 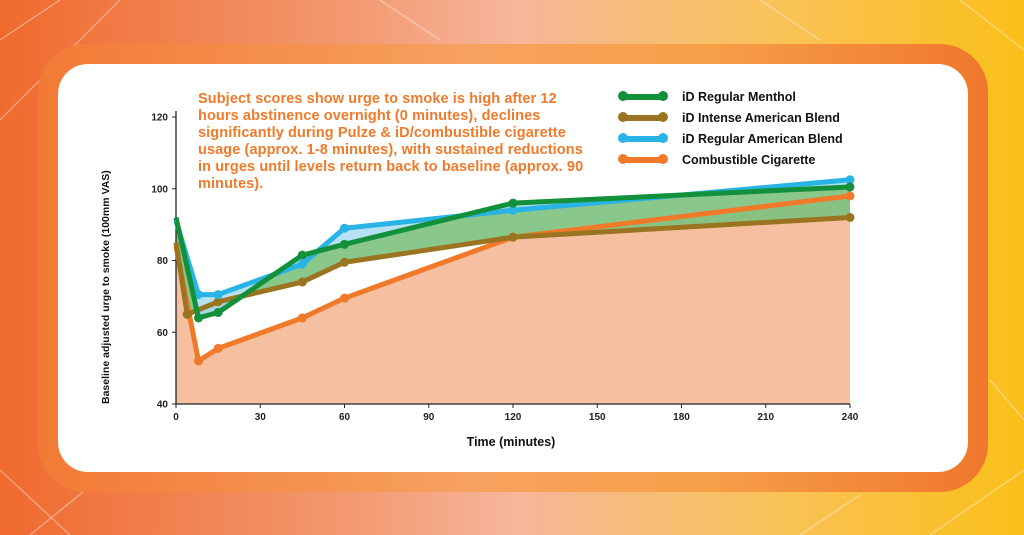 What do you see at coordinates (762, 138) in the screenshot?
I see `legend-label: iD Regular American Blend` at bounding box center [762, 138].